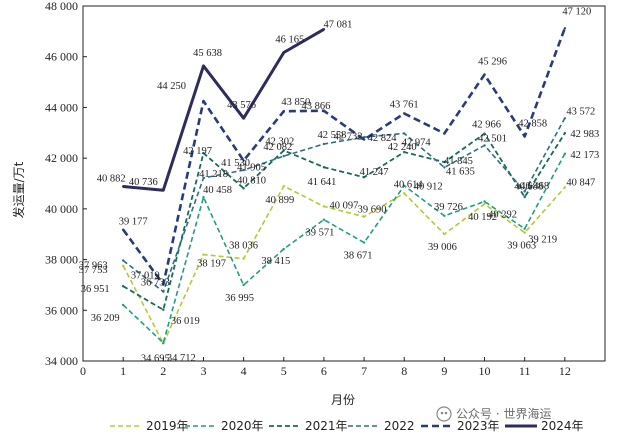 The image size is (620, 441). I want to click on x-tick-label: 12, so click(565, 371).